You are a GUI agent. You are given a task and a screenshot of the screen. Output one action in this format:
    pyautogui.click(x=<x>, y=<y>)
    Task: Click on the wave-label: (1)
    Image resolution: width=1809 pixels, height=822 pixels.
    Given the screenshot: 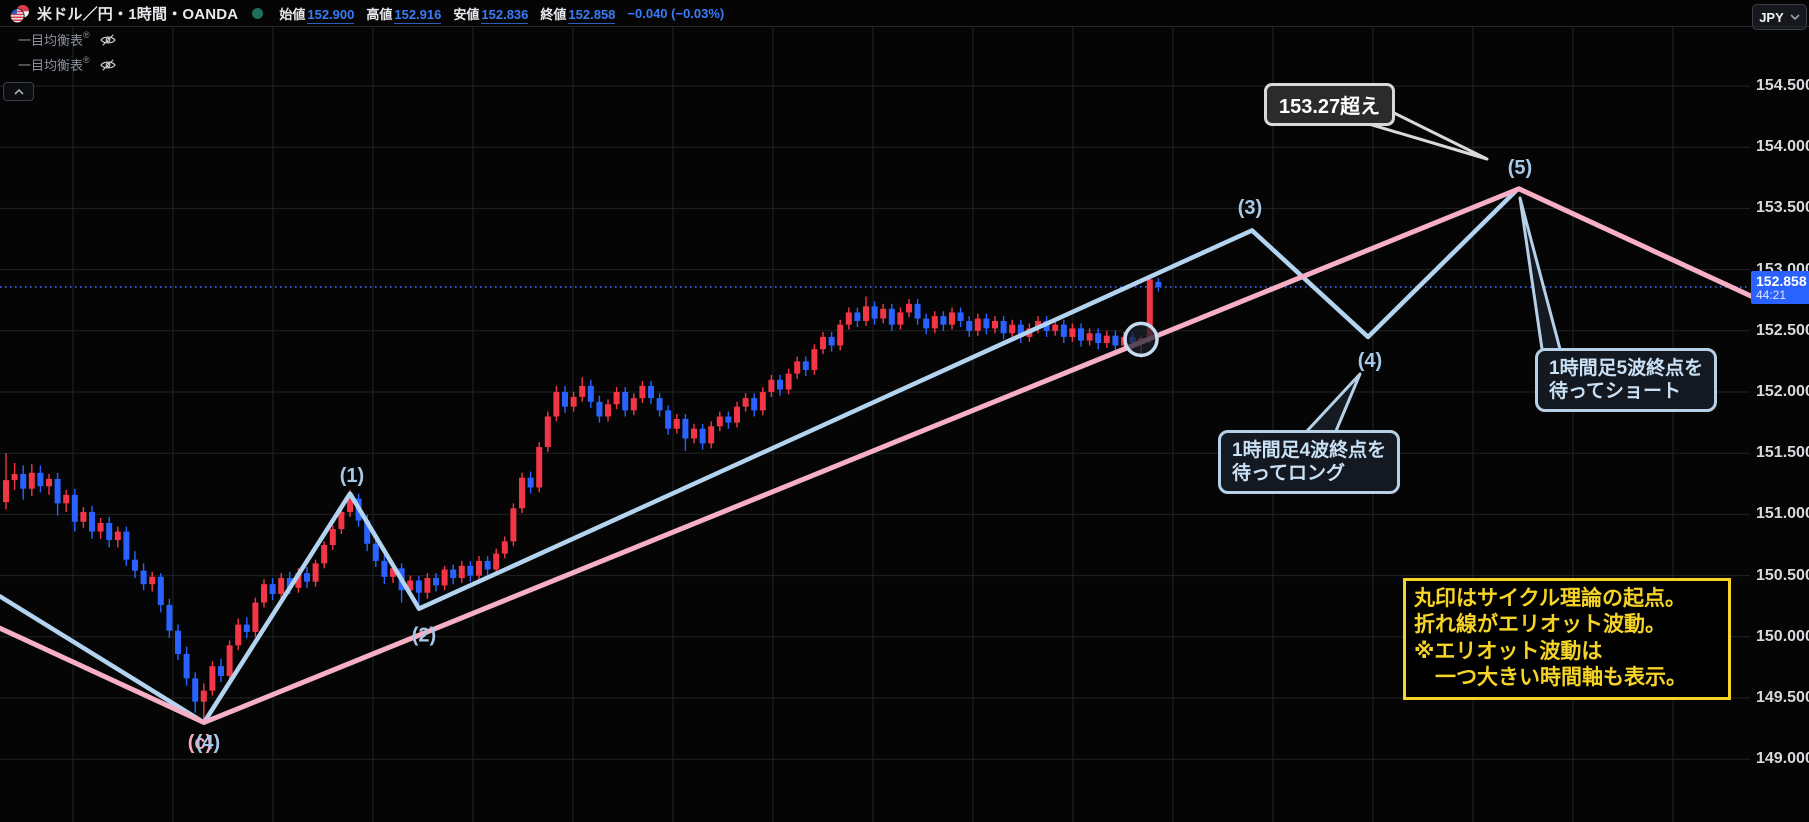 What is the action you would take?
    pyautogui.click(x=352, y=476)
    